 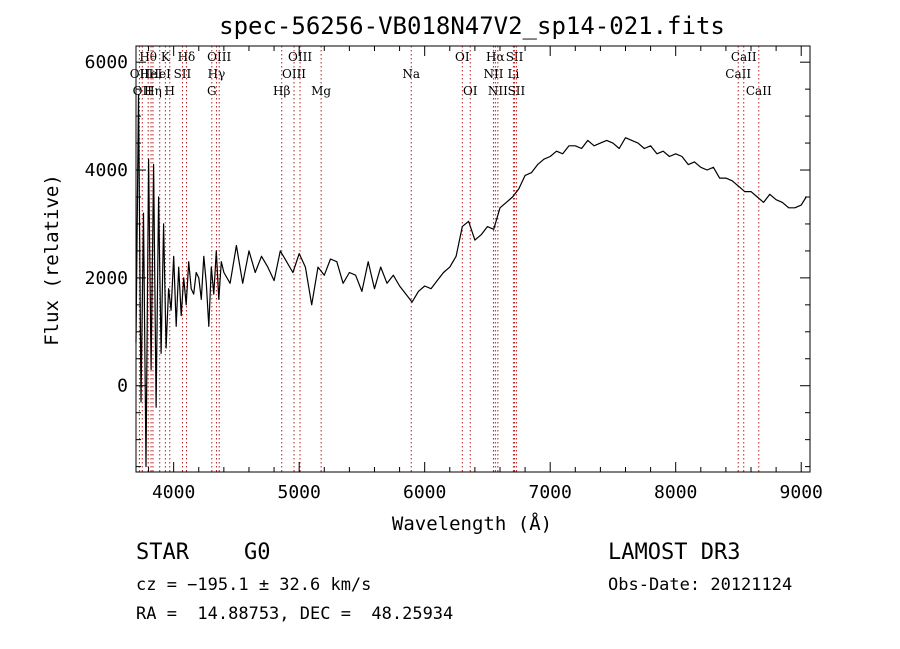 What do you see at coordinates (424, 492) in the screenshot?
I see `x-tick-label: 6000` at bounding box center [424, 492].